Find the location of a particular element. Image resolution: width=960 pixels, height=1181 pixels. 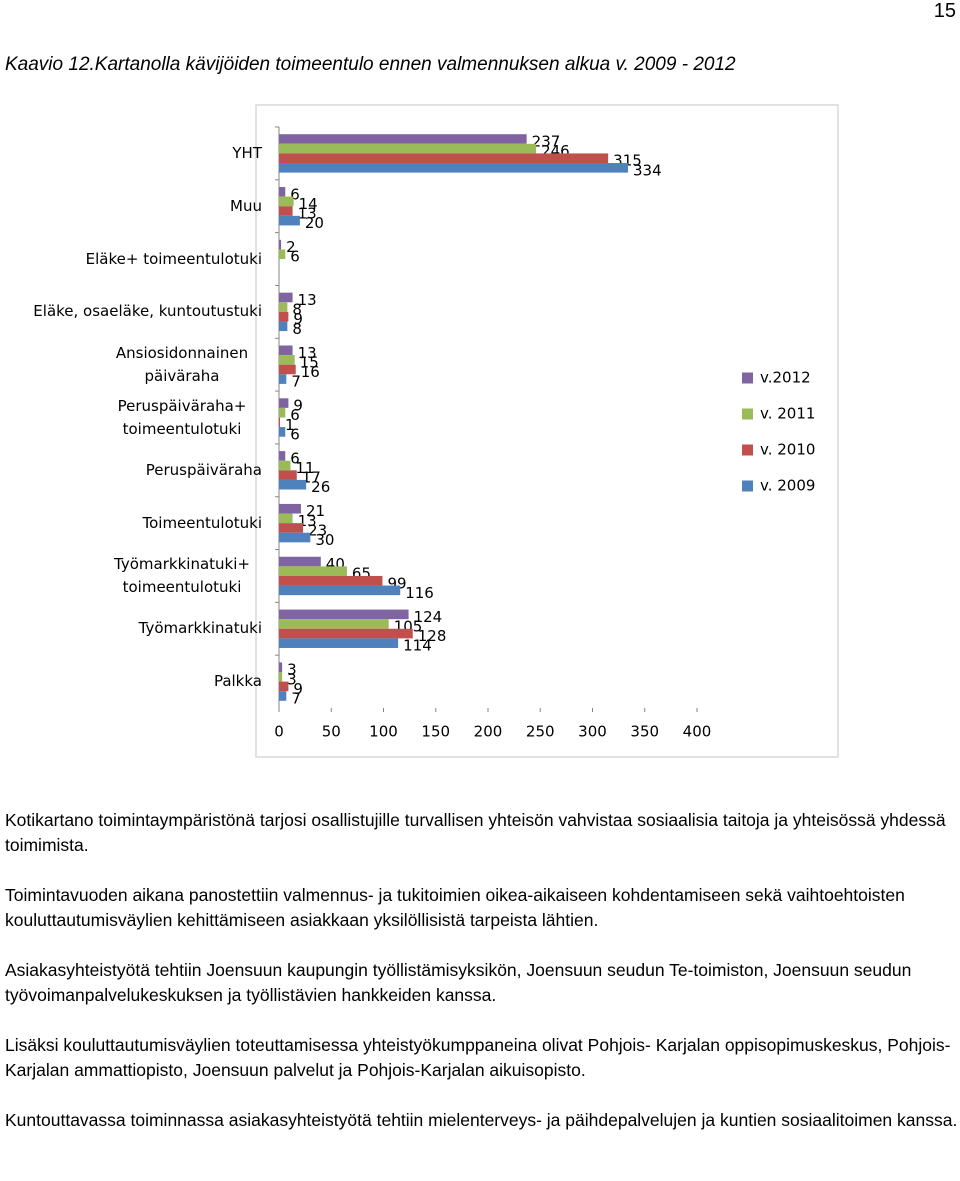

y-tick-label: YHT is located at coordinates (247, 152).